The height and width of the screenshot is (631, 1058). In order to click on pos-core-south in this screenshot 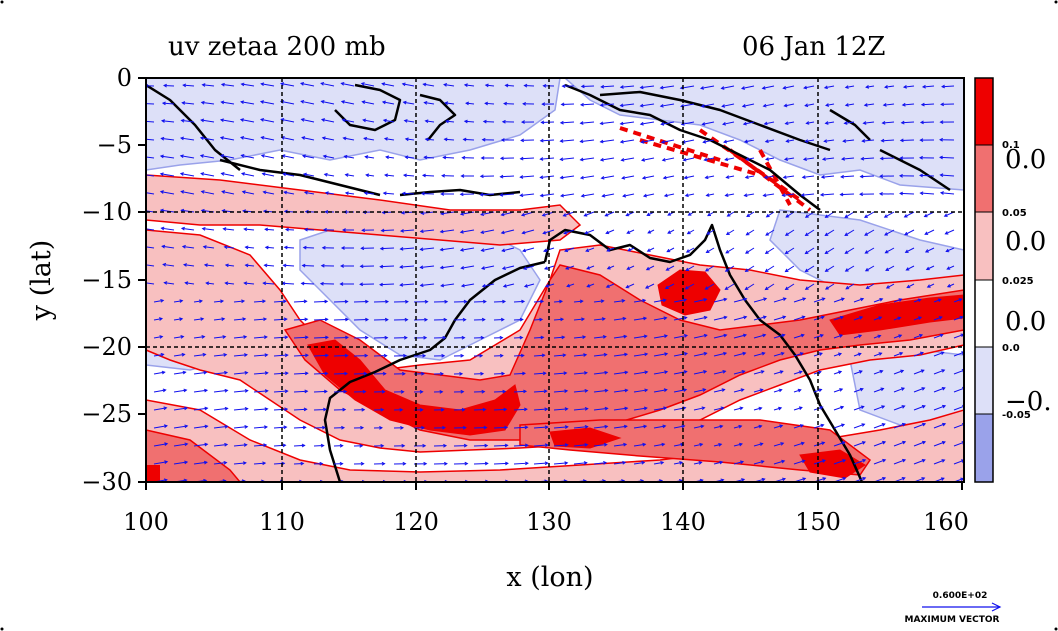, I will do `click(585, 438)`.